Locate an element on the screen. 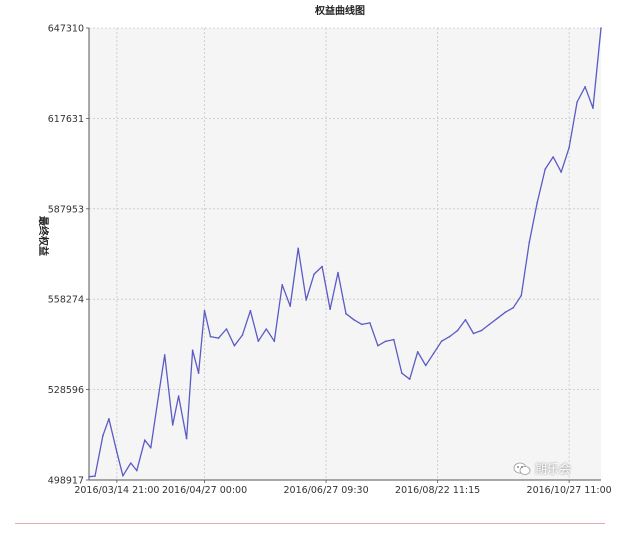 Image resolution: width=618 pixels, height=535 pixels. divider is located at coordinates (310, 523).